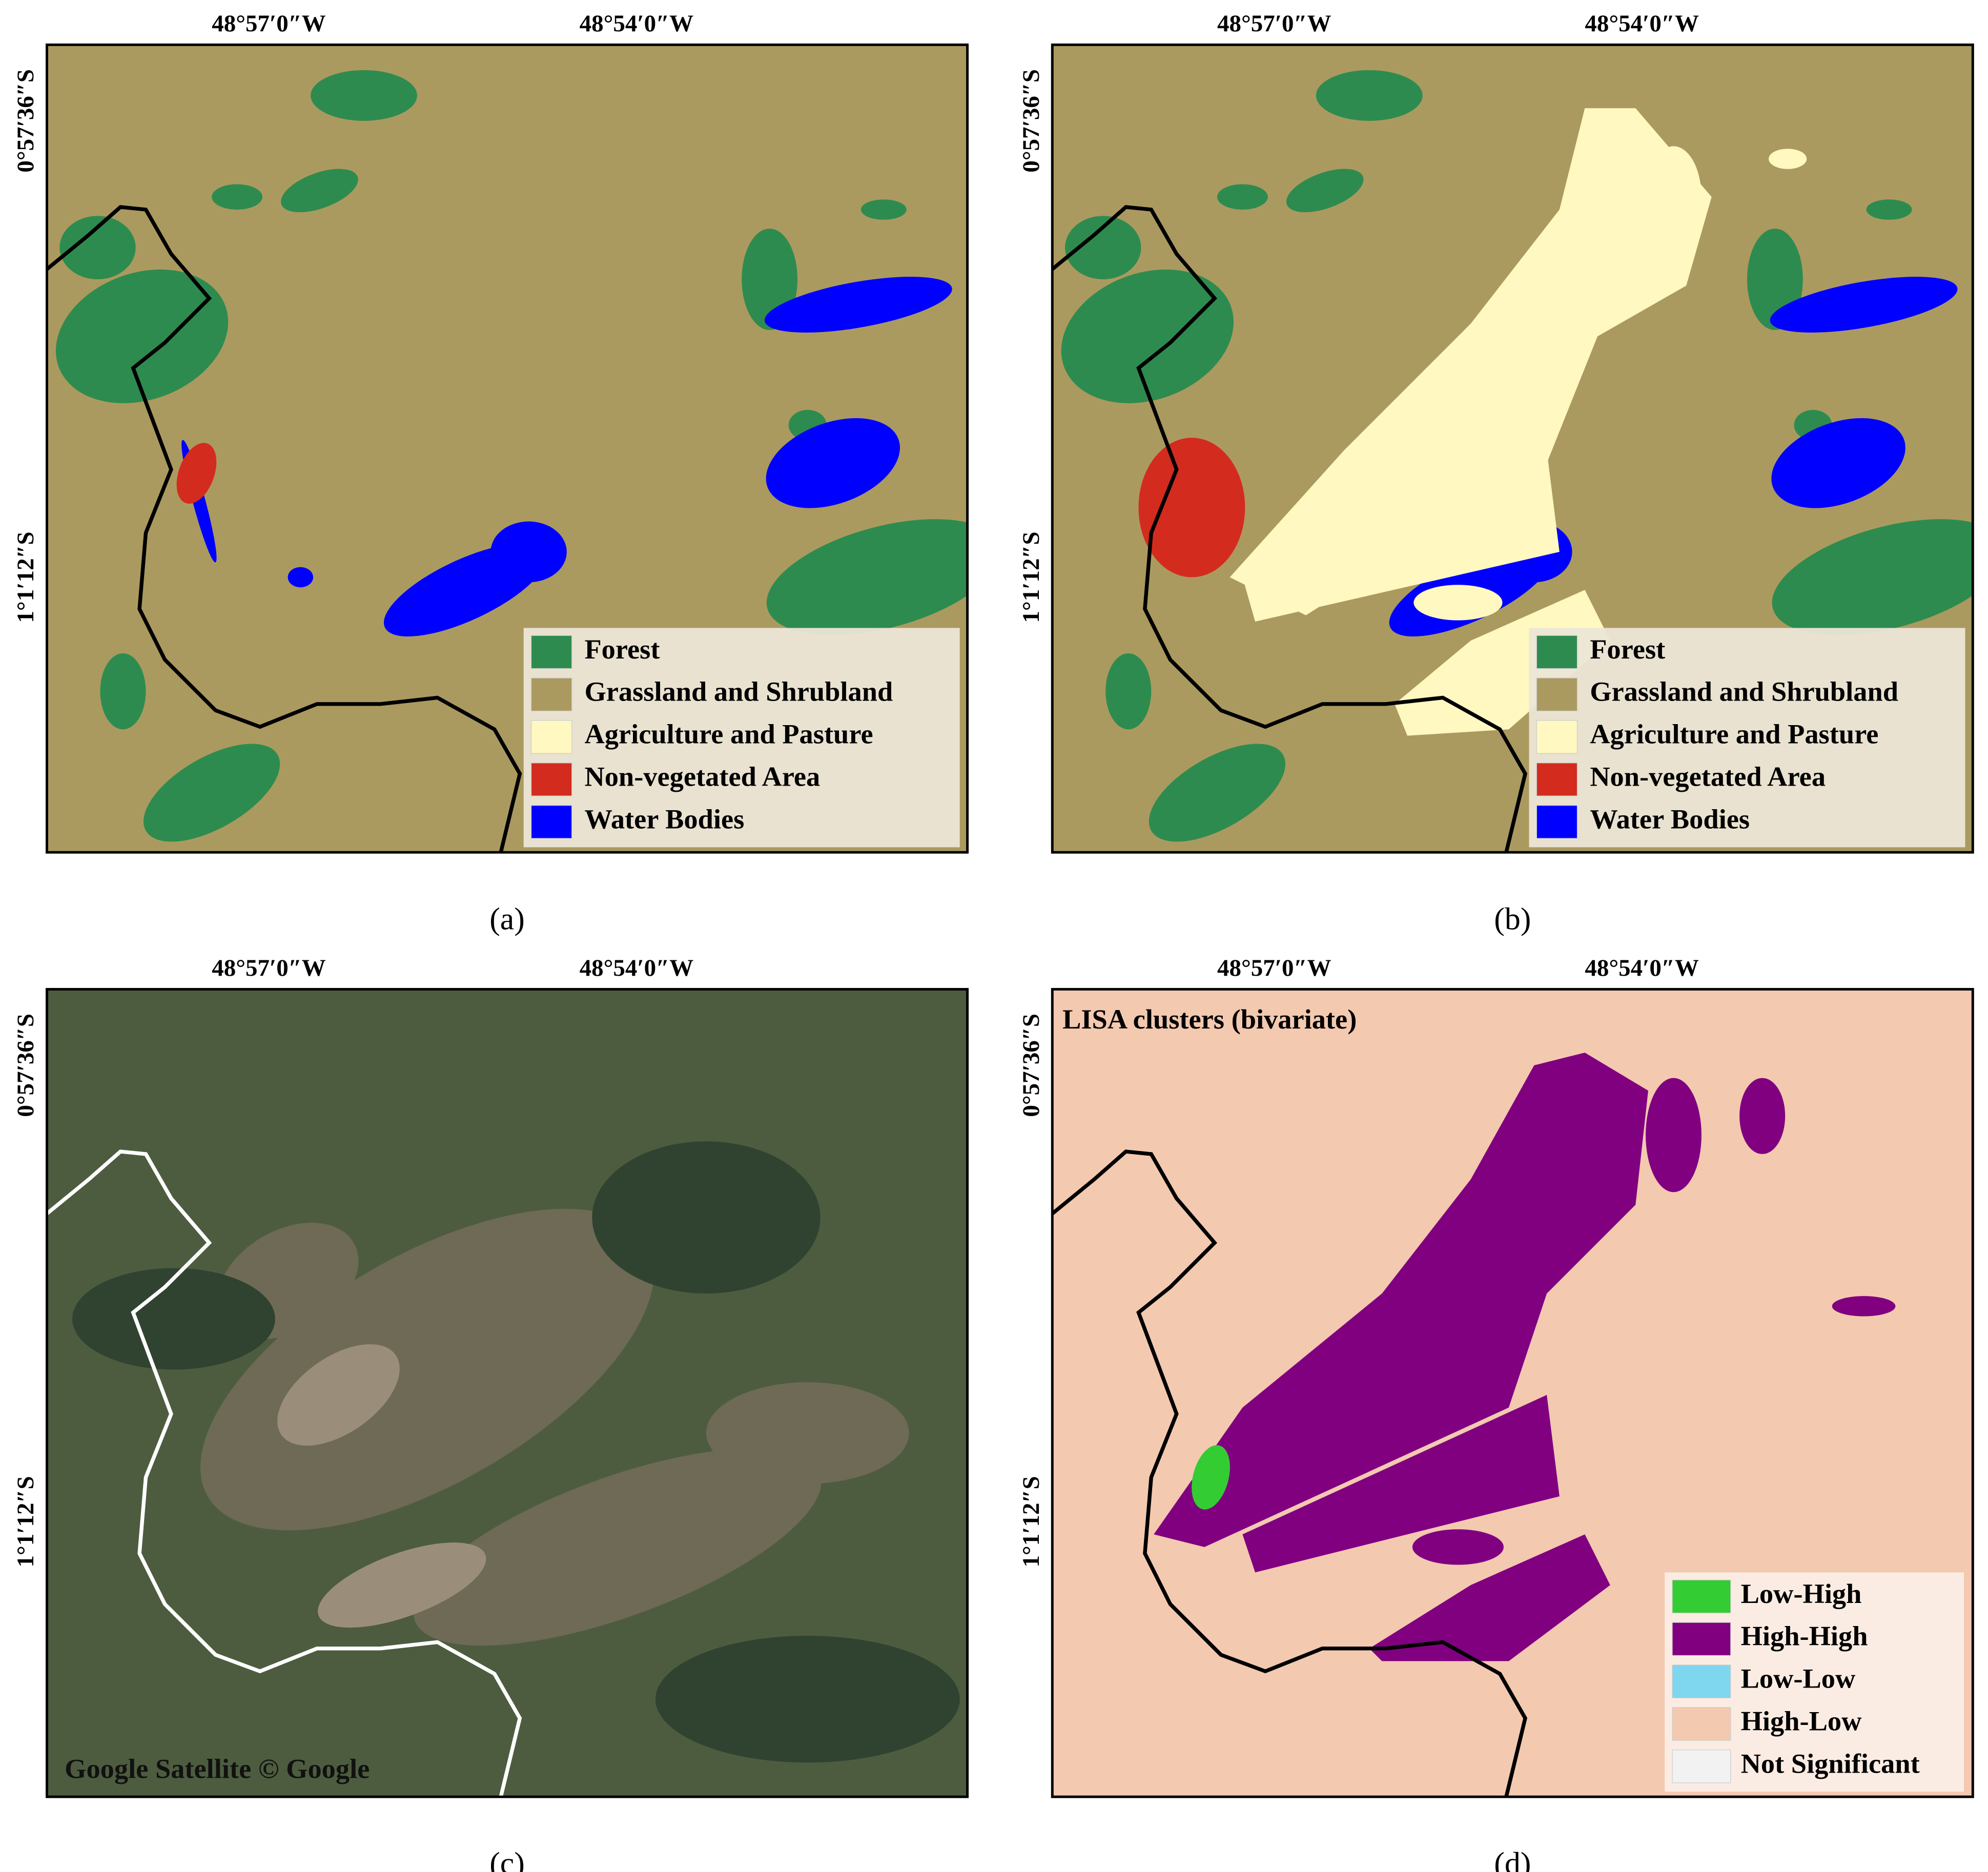  Describe the element at coordinates (507, 918) in the screenshot. I see `panel-label: (a)` at that location.